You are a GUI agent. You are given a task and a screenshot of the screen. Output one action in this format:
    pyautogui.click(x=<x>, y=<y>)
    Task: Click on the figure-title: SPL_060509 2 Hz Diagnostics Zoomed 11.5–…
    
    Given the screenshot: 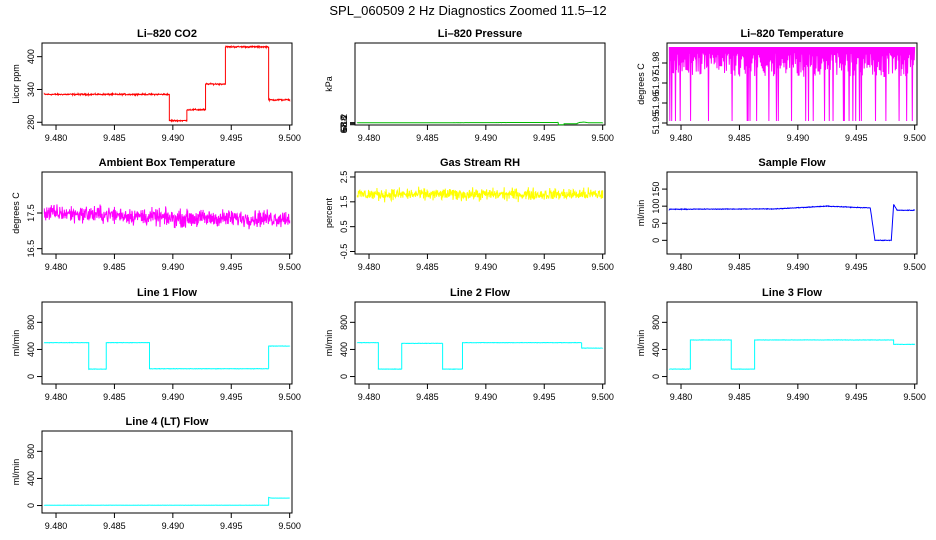 What is the action you would take?
    pyautogui.click(x=468, y=10)
    